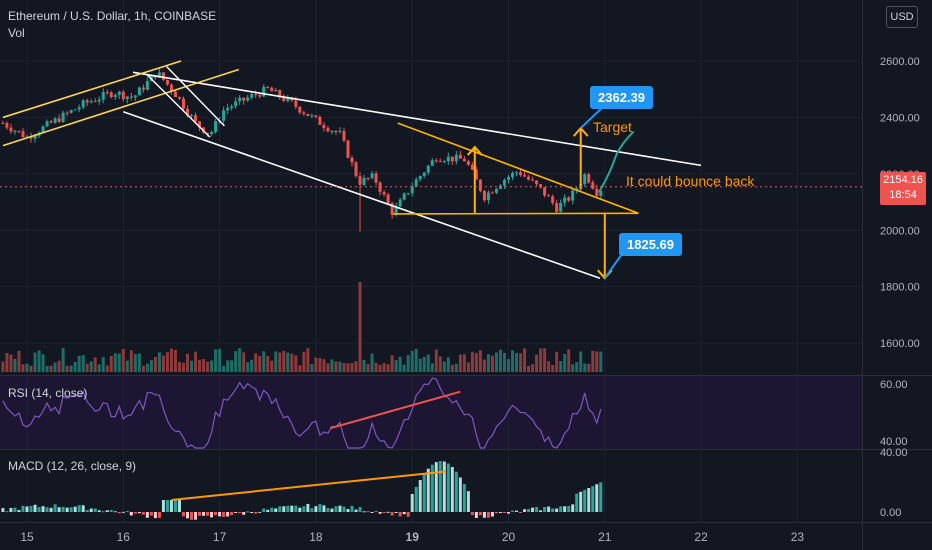 The image size is (932, 550). What do you see at coordinates (650, 244) in the screenshot?
I see `lower-target-callout: 1825.69` at bounding box center [650, 244].